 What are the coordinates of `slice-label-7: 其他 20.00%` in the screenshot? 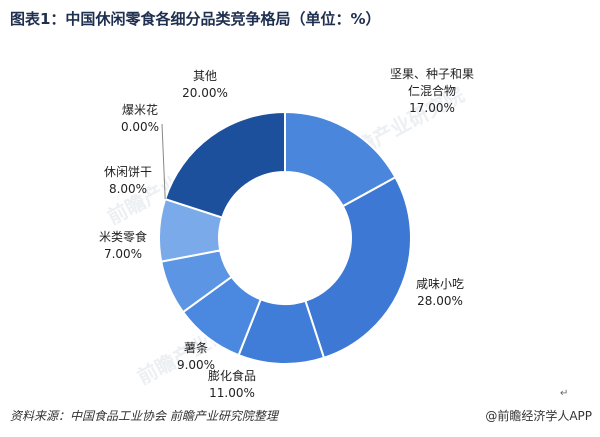 It's located at (205, 84).